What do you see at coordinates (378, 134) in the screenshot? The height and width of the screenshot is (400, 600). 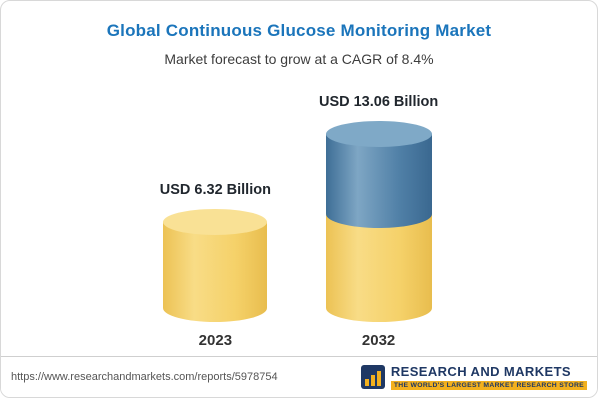 I see `cylinder-cap-2032` at bounding box center [378, 134].